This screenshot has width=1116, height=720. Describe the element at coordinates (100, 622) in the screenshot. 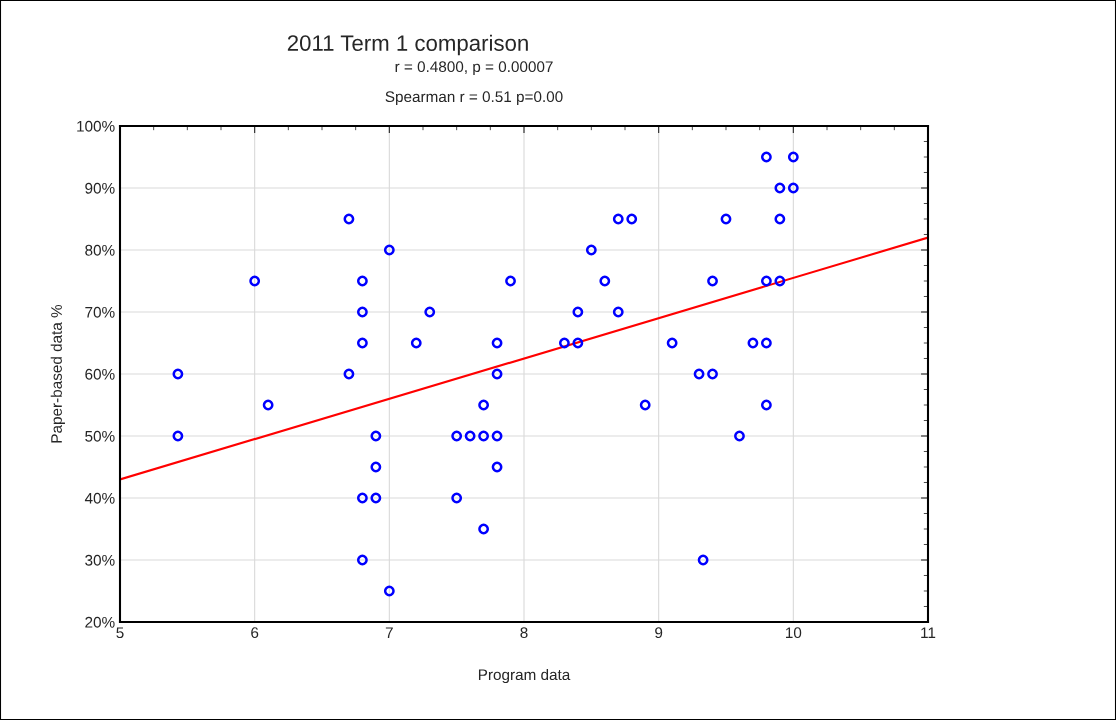

I see `y-tick-label: 20%` at that location.